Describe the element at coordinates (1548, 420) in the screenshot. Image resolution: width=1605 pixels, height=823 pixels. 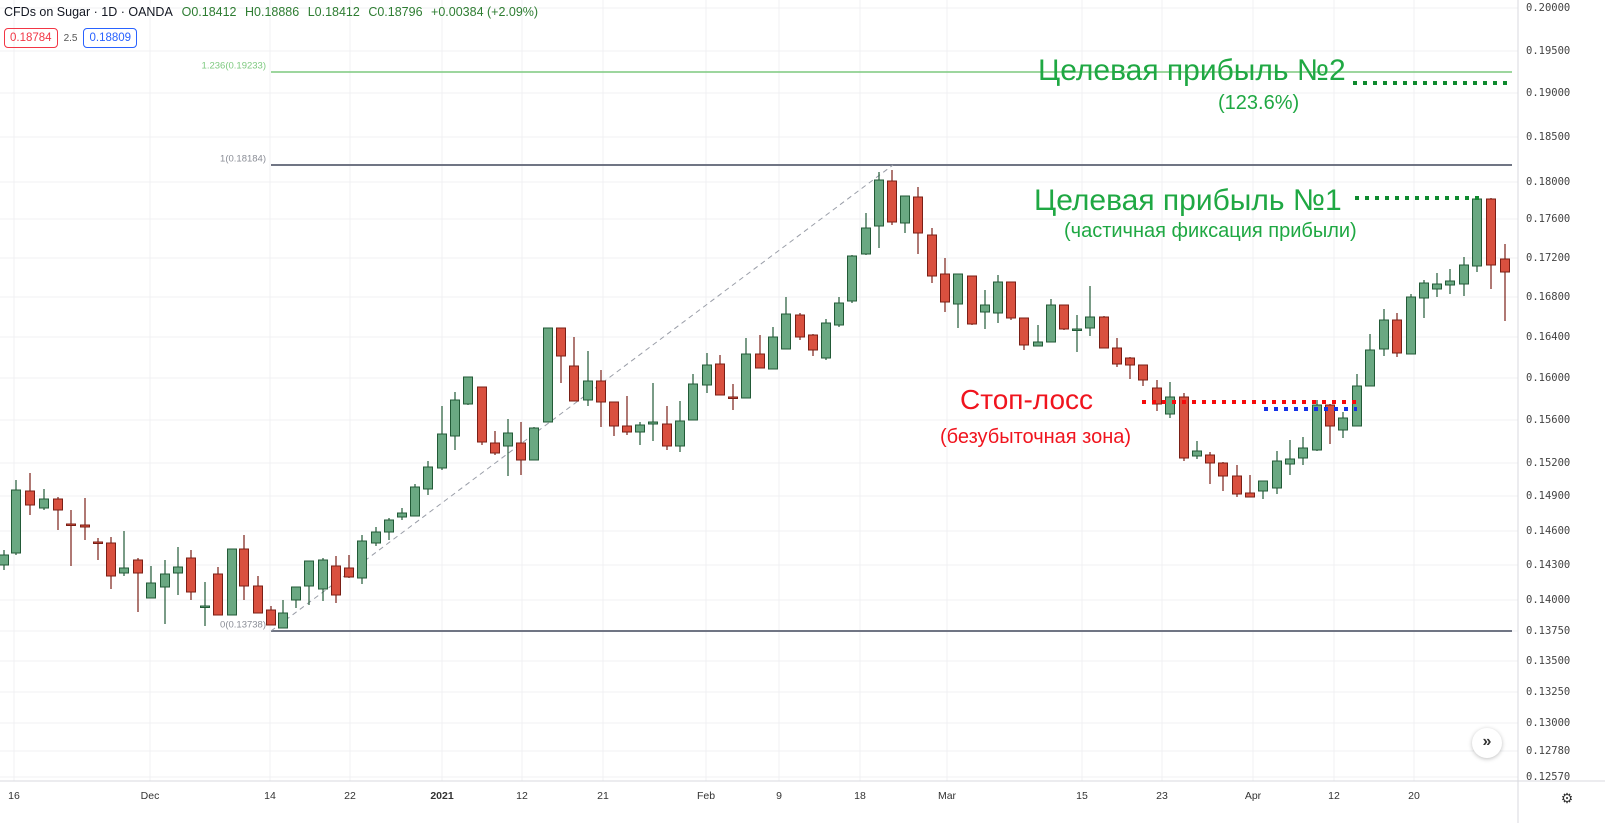
I see `price-tick-label: 0.15600` at that location.